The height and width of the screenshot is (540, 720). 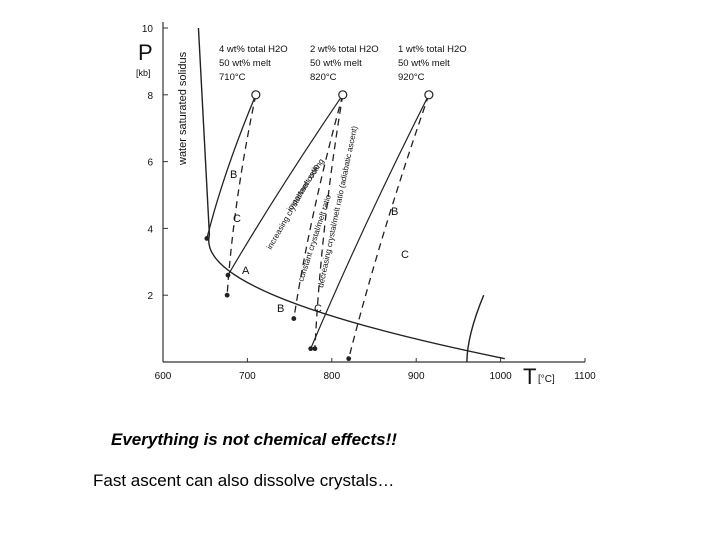 What do you see at coordinates (323, 77) in the screenshot?
I see `column-2-line-3: 820°C` at bounding box center [323, 77].